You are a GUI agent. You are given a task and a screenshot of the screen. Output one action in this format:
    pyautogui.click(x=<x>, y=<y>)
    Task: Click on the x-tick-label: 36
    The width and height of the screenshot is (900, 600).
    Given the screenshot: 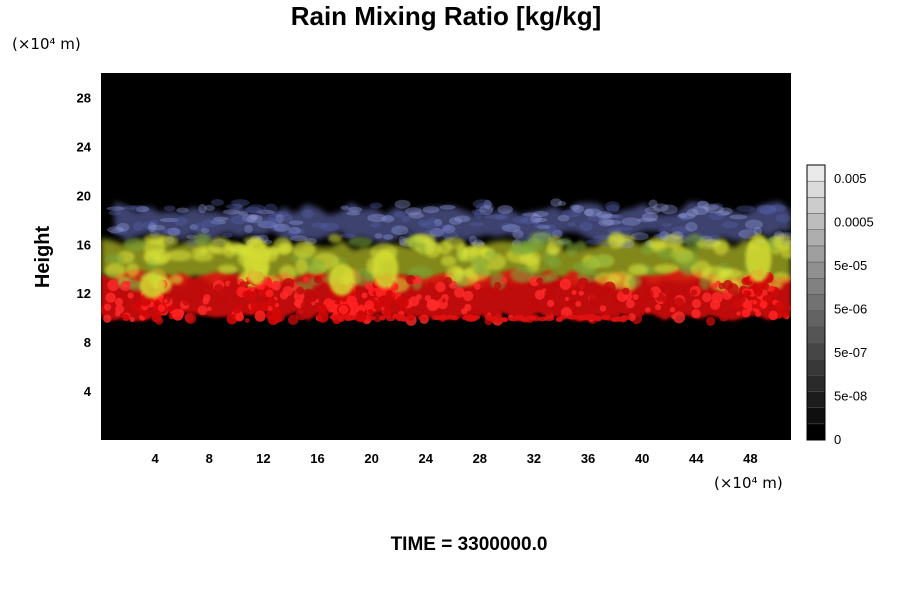 What is the action you would take?
    pyautogui.click(x=588, y=458)
    